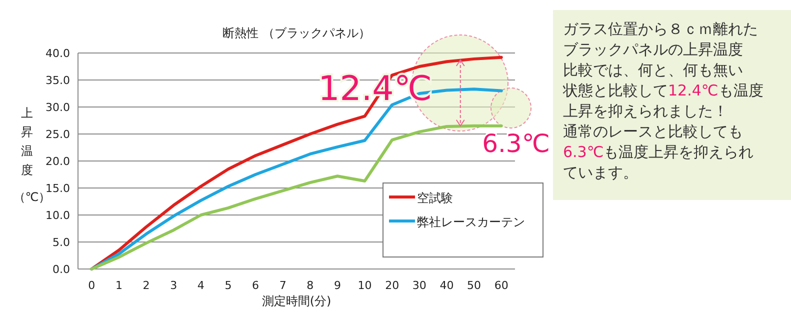  Describe the element at coordinates (297, 301) in the screenshot. I see `x-axis-title: 測定時間(分)` at that location.